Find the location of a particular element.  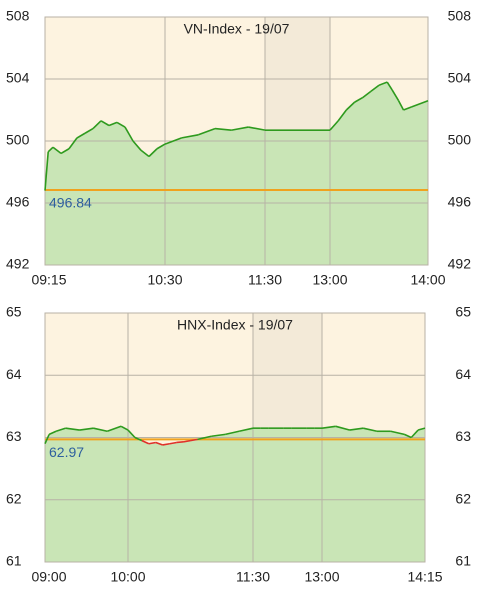

reference-label: 62.97 is located at coordinates (66, 452).